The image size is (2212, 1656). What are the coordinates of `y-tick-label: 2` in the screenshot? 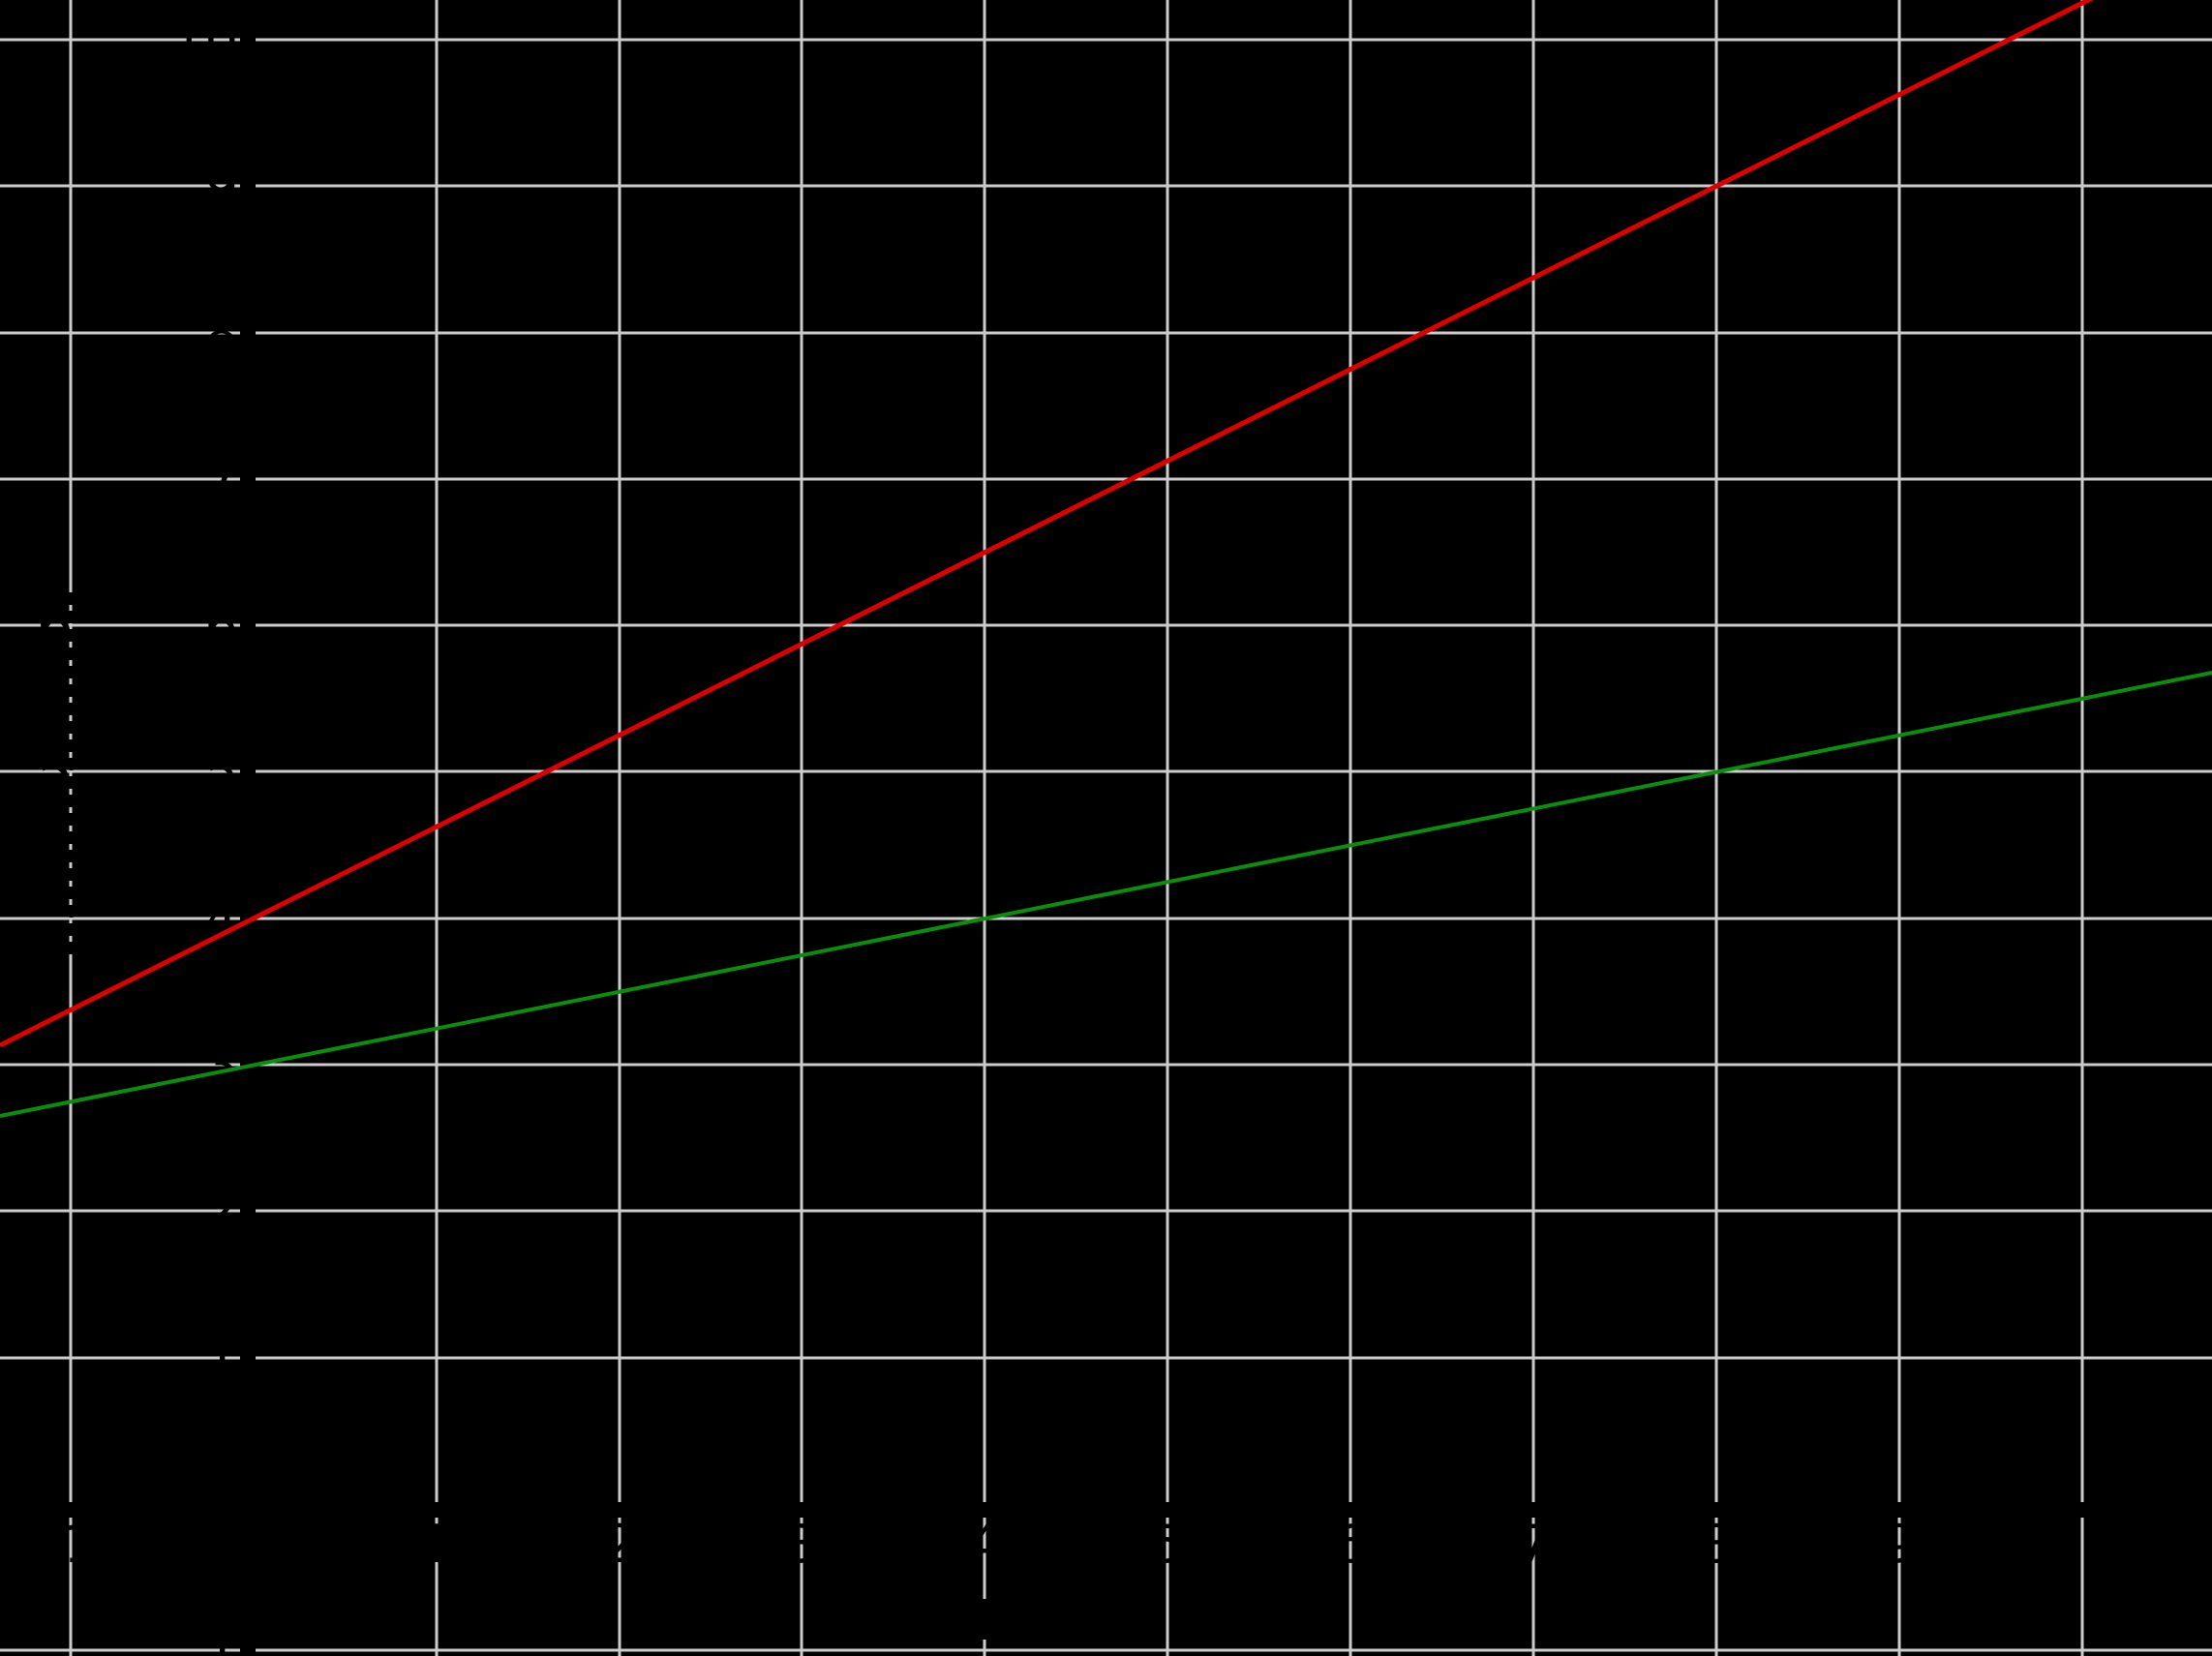 It's located at (221, 1211).